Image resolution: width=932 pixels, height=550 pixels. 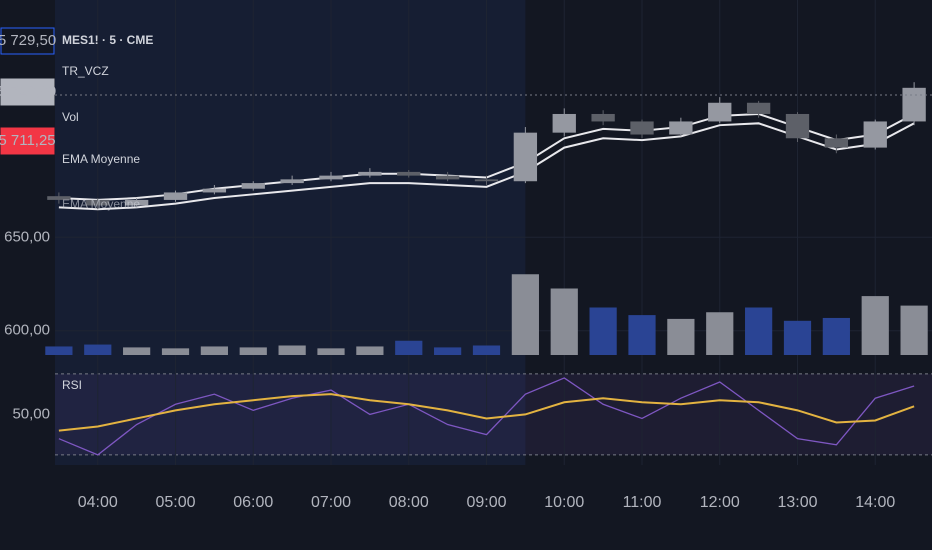 I want to click on rsi-line, so click(x=486, y=416).